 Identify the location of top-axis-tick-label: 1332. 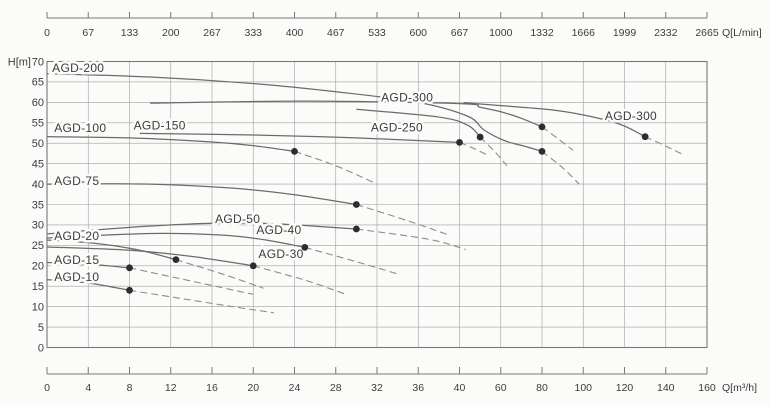
(542, 33).